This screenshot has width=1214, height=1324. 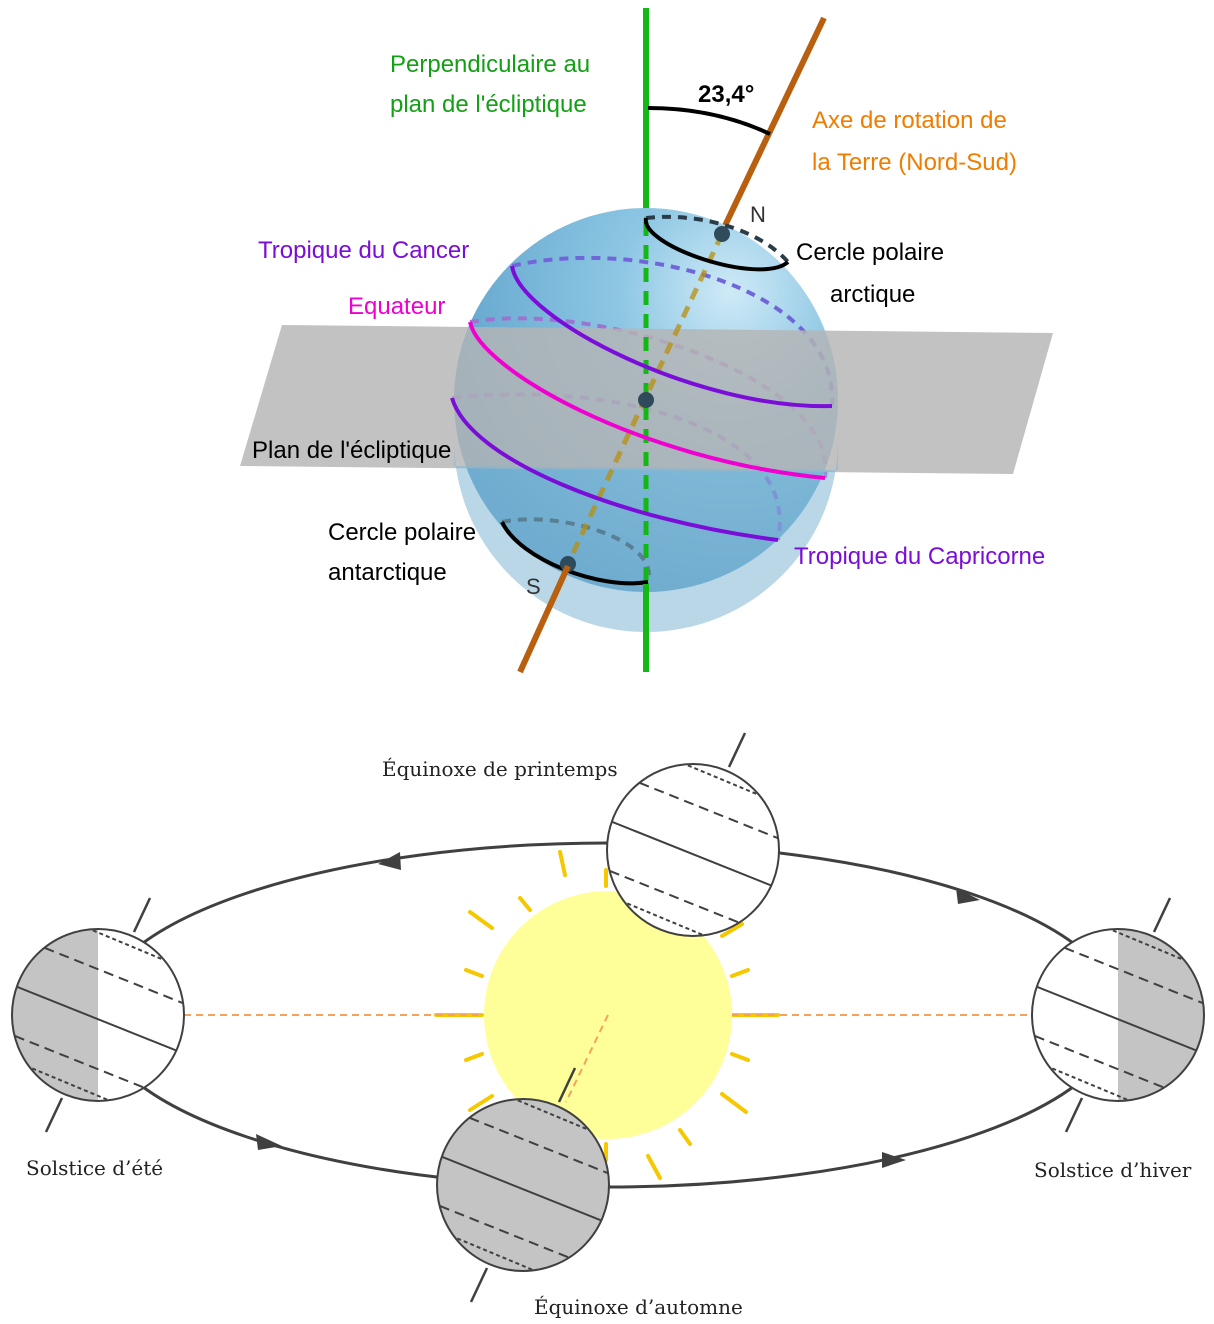 I want to click on earth-center, so click(x=646, y=400).